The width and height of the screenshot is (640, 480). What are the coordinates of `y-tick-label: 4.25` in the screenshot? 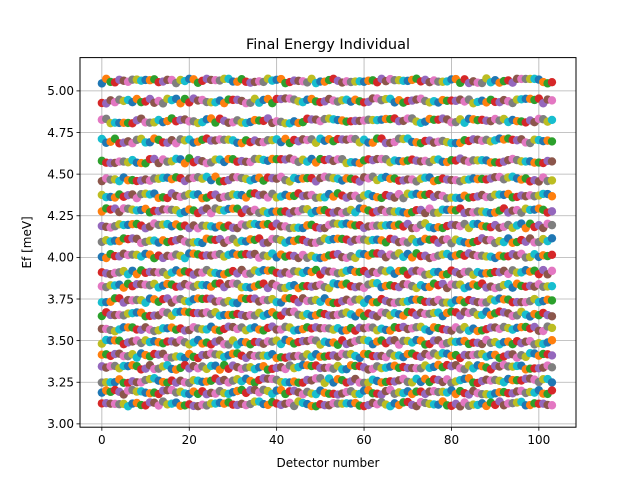 It's located at (60, 216).